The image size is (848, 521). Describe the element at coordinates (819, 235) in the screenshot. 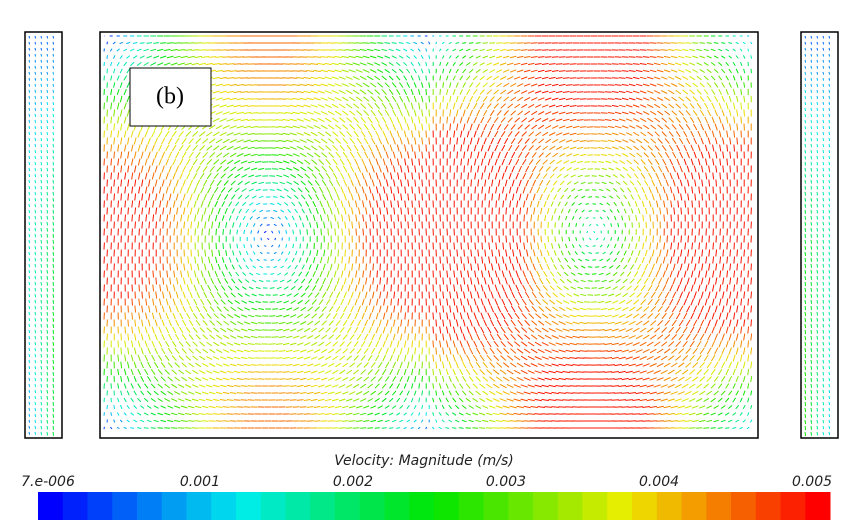

I see `right-frame` at that location.